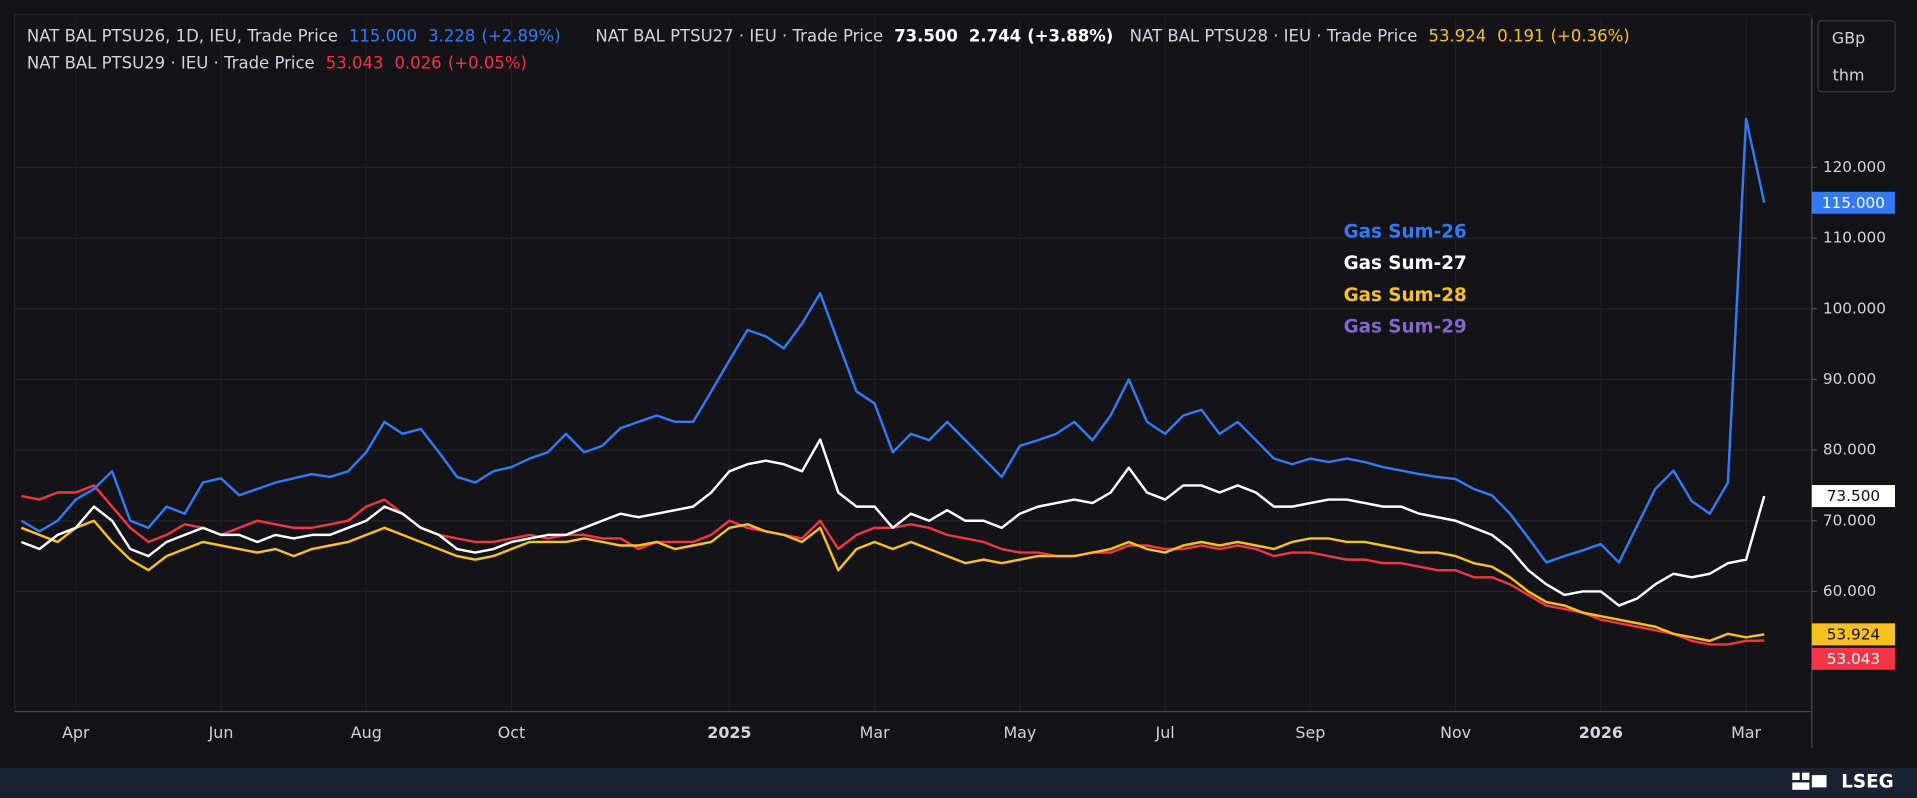  What do you see at coordinates (355, 62) in the screenshot?
I see `last-price: 53.043` at bounding box center [355, 62].